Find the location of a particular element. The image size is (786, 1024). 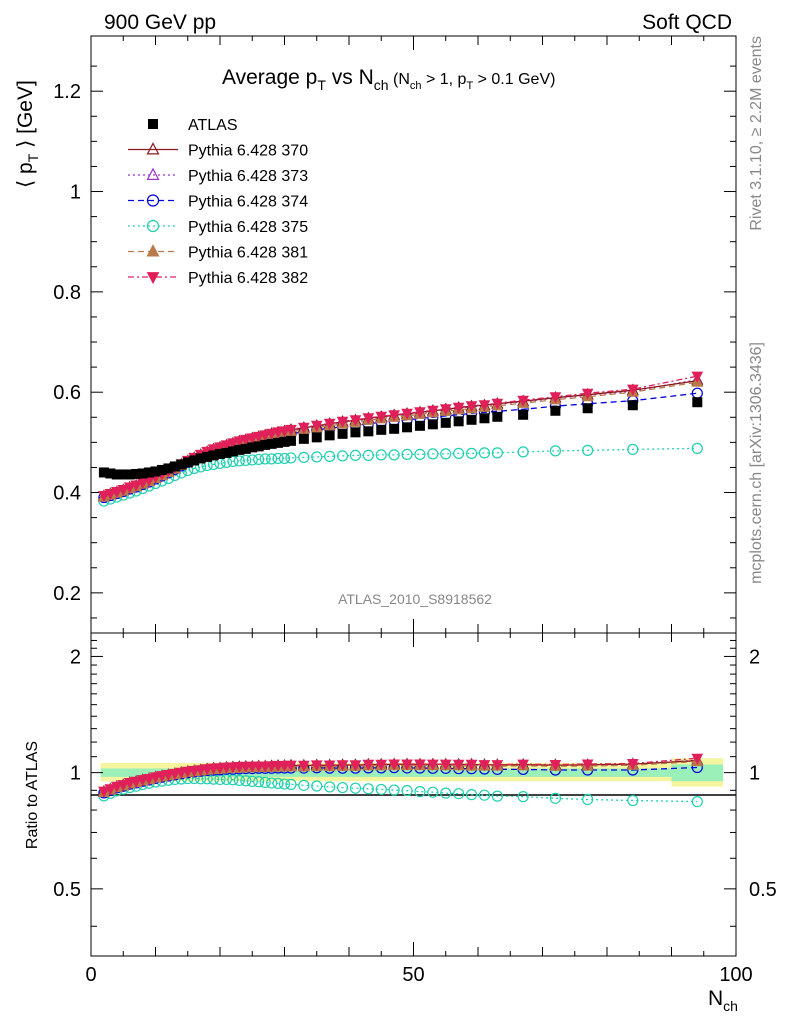

ratio-line is located at coordinates (400, 790).